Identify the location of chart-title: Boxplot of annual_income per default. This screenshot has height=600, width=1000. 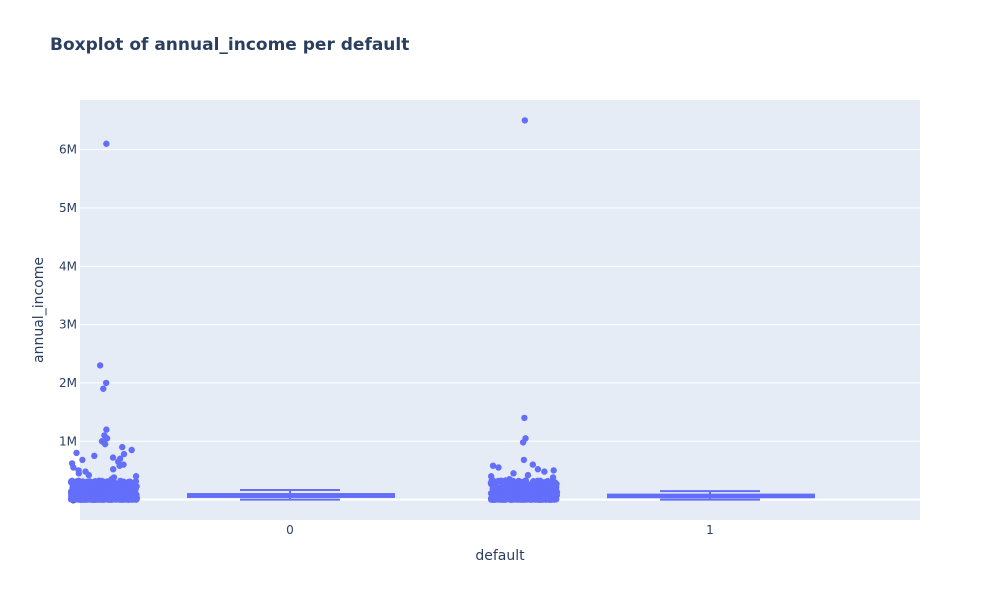
(229, 45).